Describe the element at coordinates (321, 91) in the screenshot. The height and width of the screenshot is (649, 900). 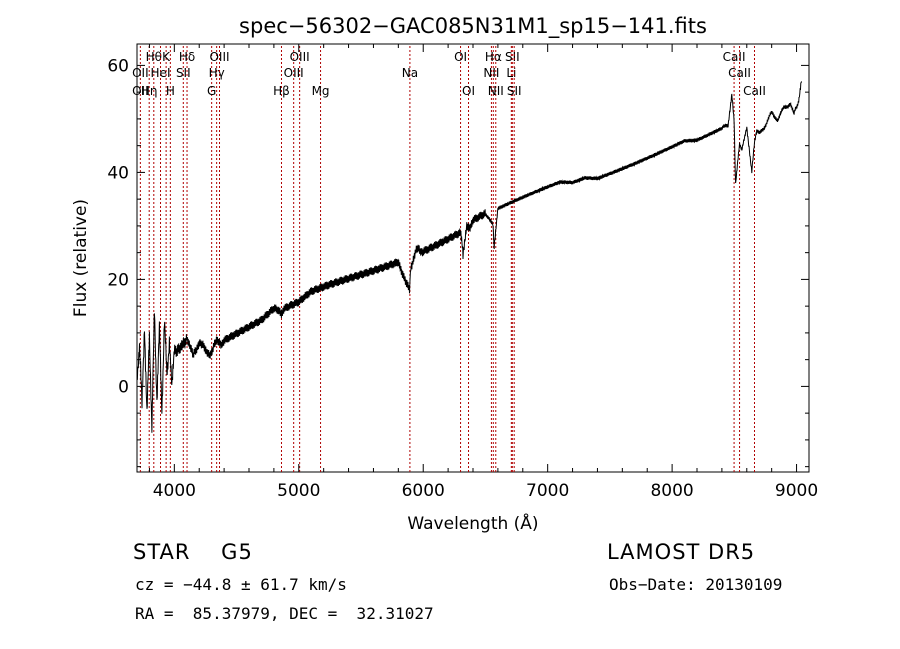
I see `line-marker-label: Mg` at that location.